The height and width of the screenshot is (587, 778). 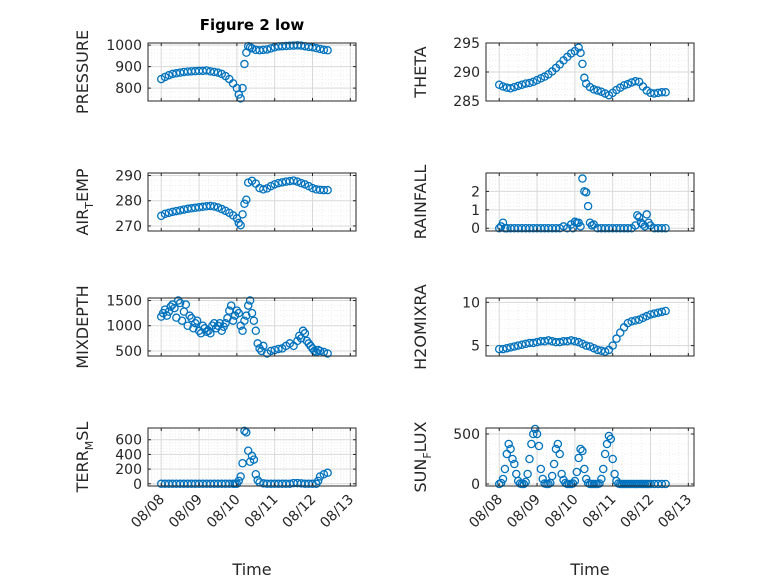 I want to click on y-axis-label: THETA, so click(x=420, y=72).